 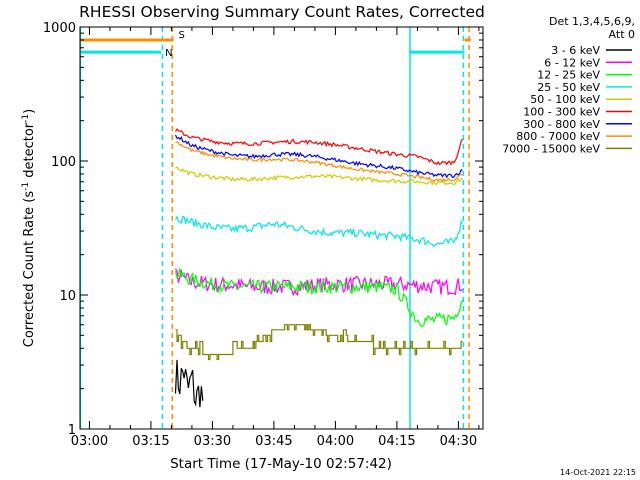 I want to click on legend-label: 7000 - 15000 keV, so click(x=551, y=148).